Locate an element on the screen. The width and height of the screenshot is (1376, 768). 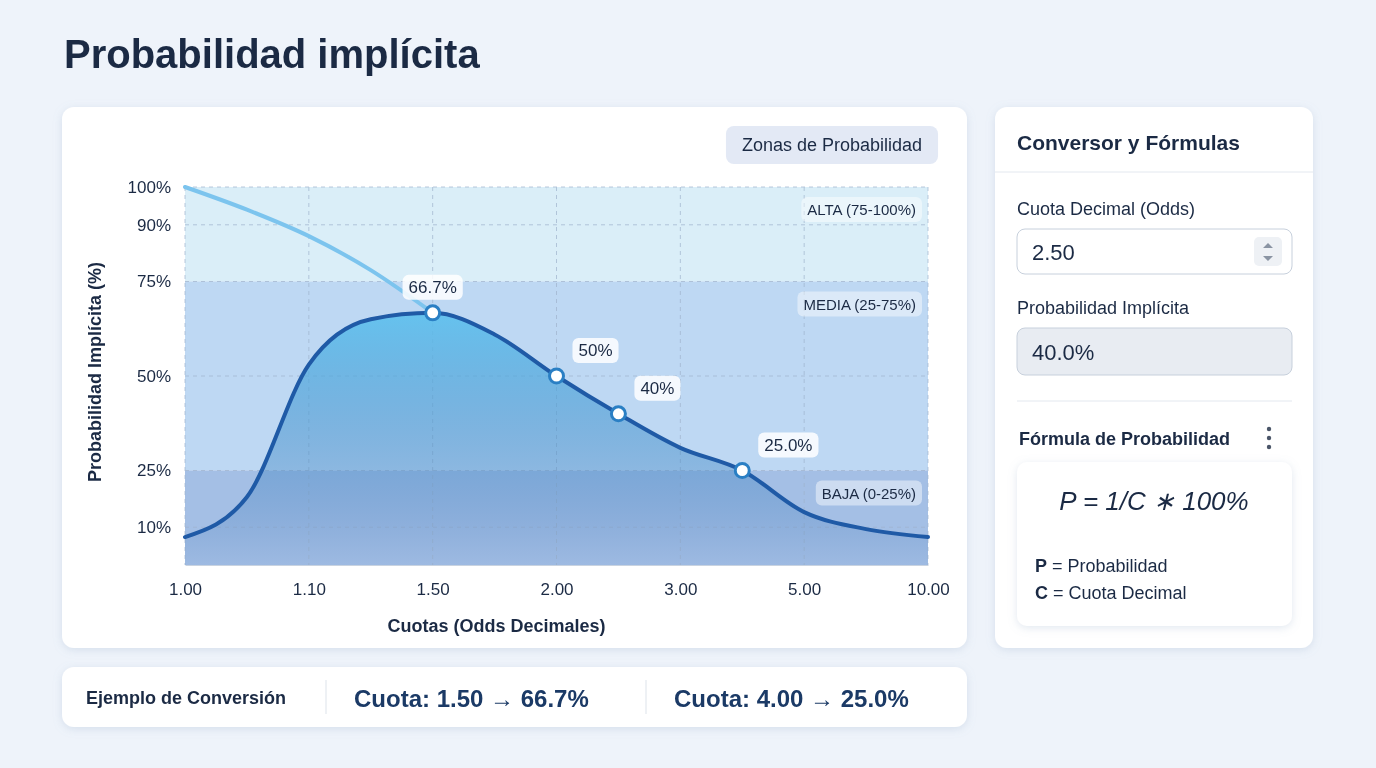
band-label: MEDIA (25-75%) is located at coordinates (859, 304).